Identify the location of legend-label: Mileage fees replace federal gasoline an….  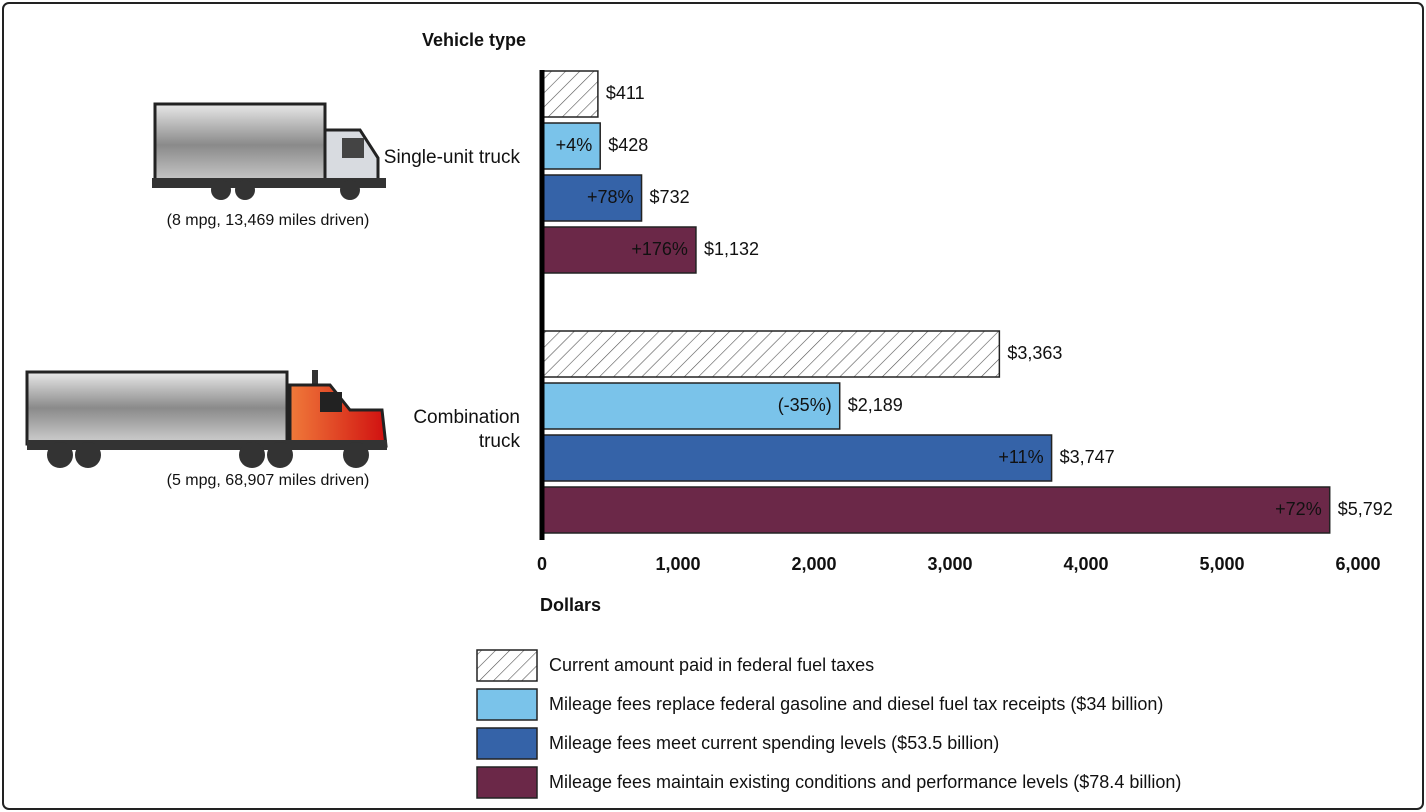
(856, 704).